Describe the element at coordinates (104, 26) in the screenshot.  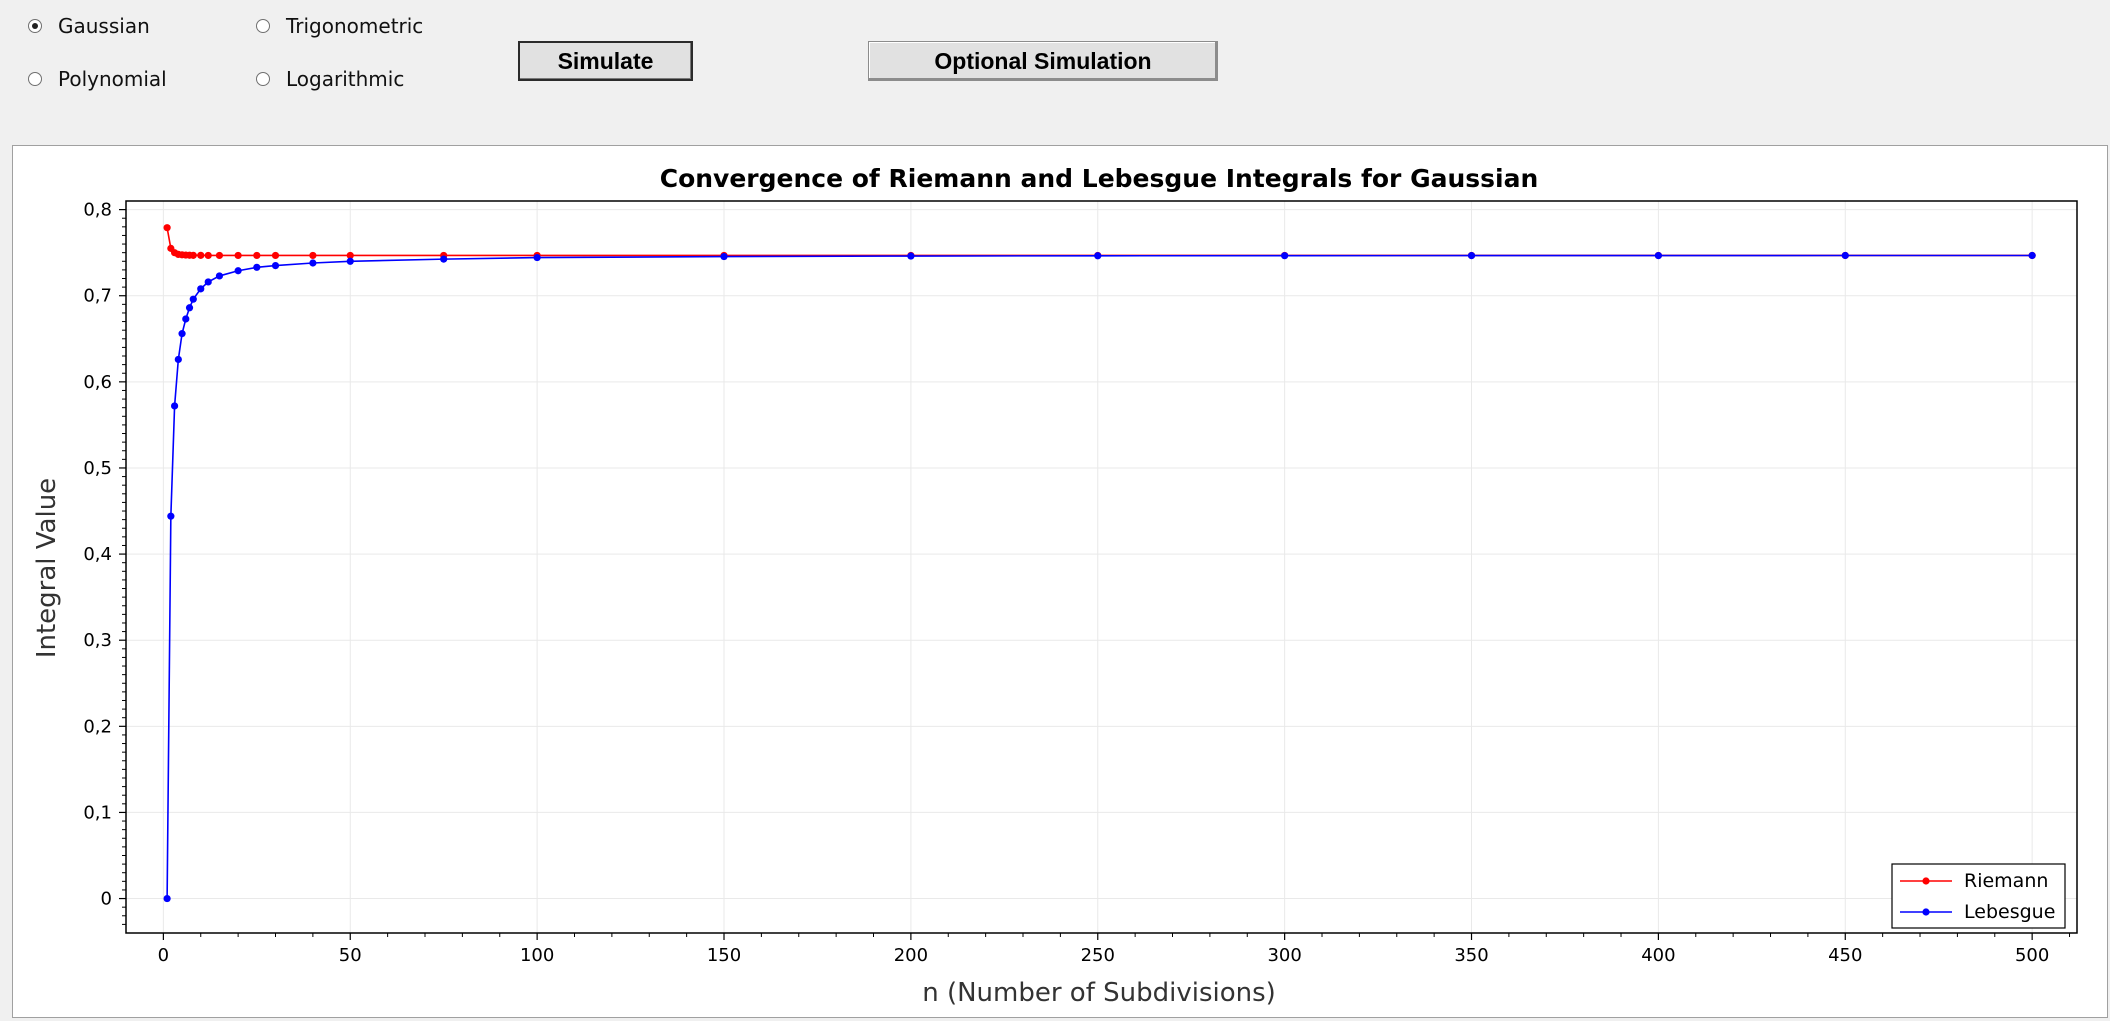
I see `radio-gaussian-label: Gaussian` at that location.